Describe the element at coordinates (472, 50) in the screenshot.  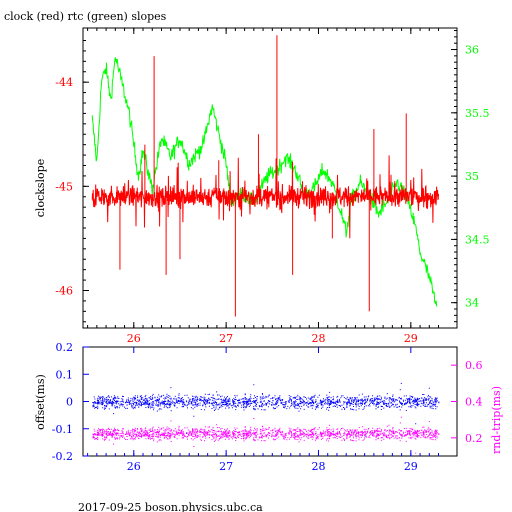
I see `top-y-right-tick-label: 36` at that location.